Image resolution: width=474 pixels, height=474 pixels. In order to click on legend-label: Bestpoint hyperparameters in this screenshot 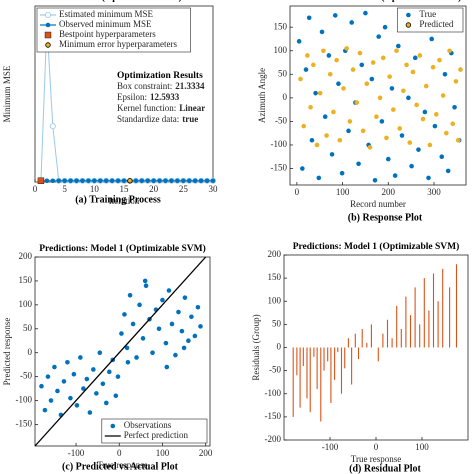, I will do `click(107, 34)`.